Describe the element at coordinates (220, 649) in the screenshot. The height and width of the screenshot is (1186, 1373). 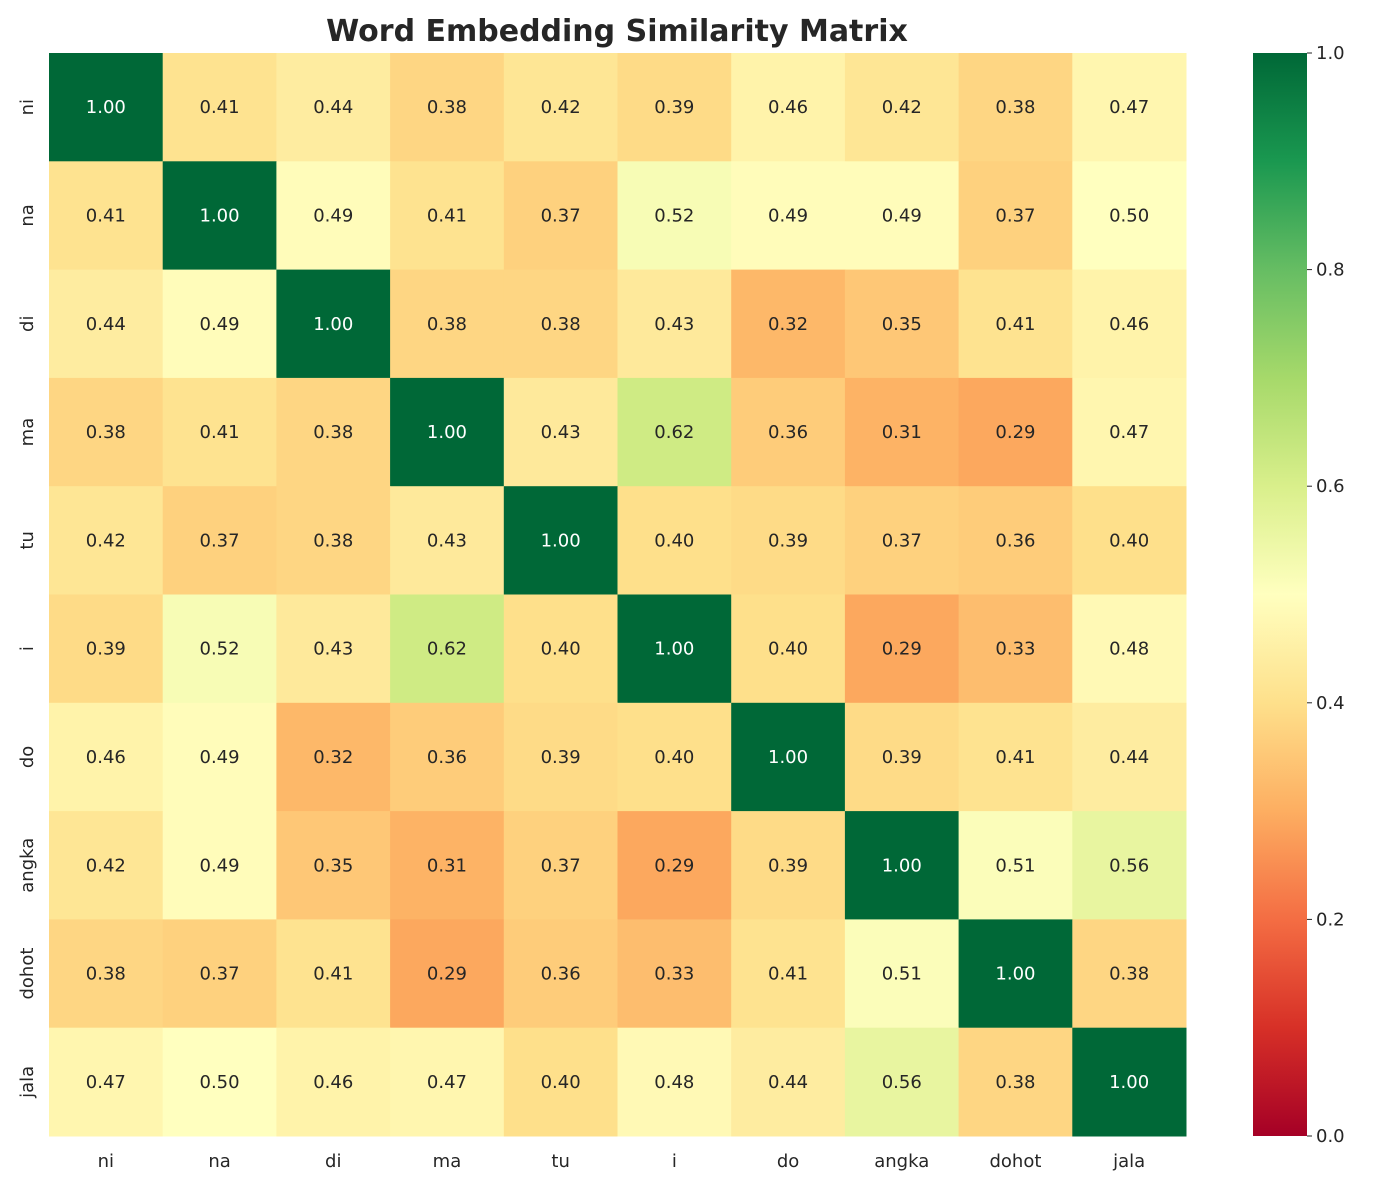
I see `cell-annotation: 0.52` at that location.